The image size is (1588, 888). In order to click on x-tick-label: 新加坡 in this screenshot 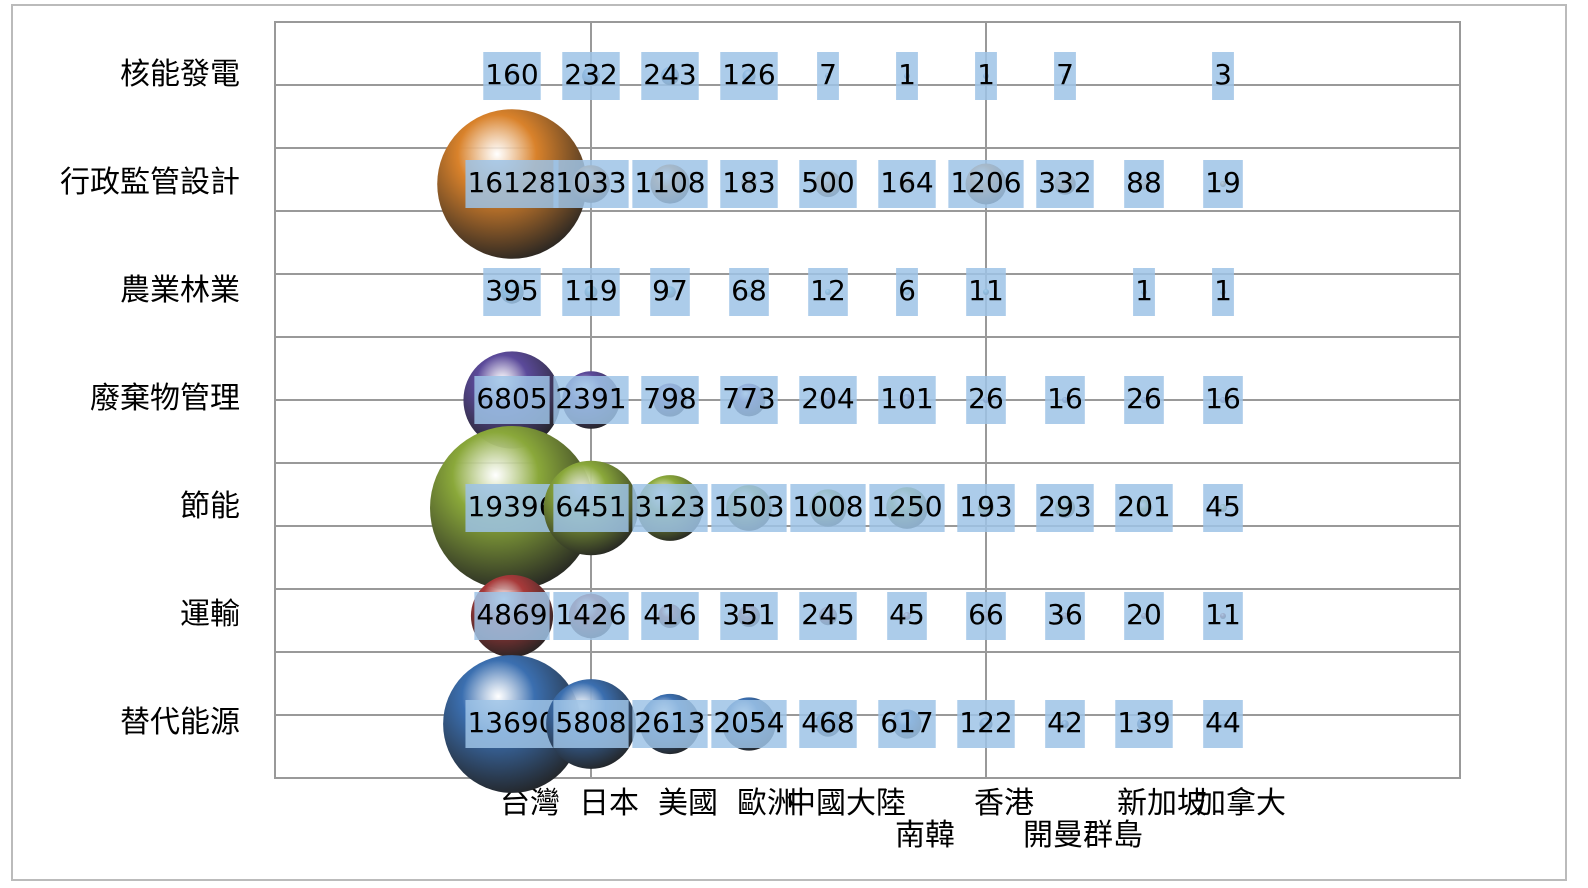, I will do `click(1162, 803)`.